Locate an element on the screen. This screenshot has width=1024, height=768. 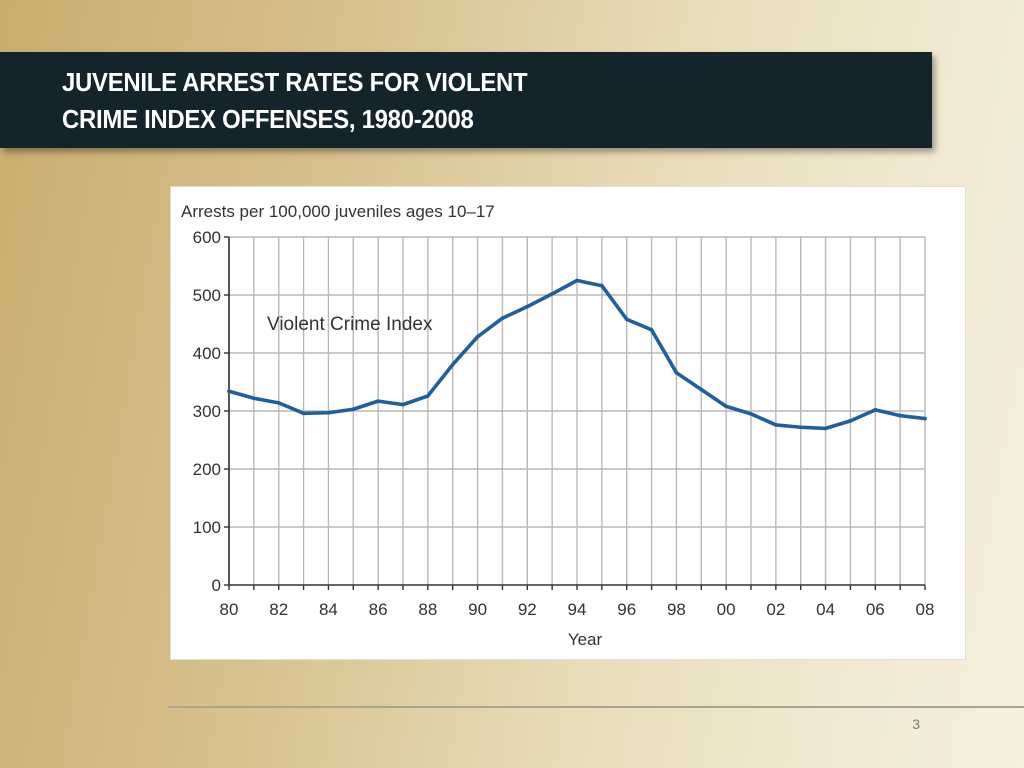
x-axis-label: Year is located at coordinates (585, 639).